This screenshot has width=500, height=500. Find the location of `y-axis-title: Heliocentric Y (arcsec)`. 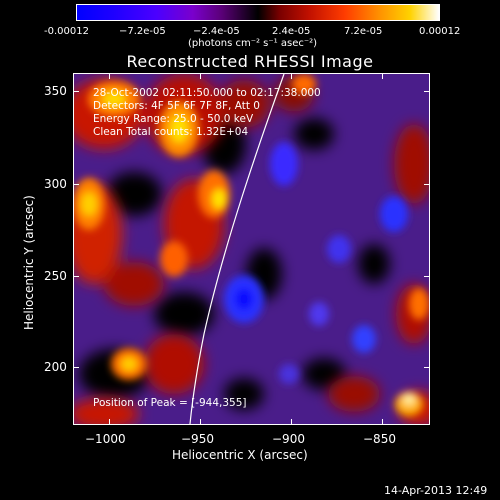

y-axis-title: Heliocentric Y (arcsec) is located at coordinates (29, 262).